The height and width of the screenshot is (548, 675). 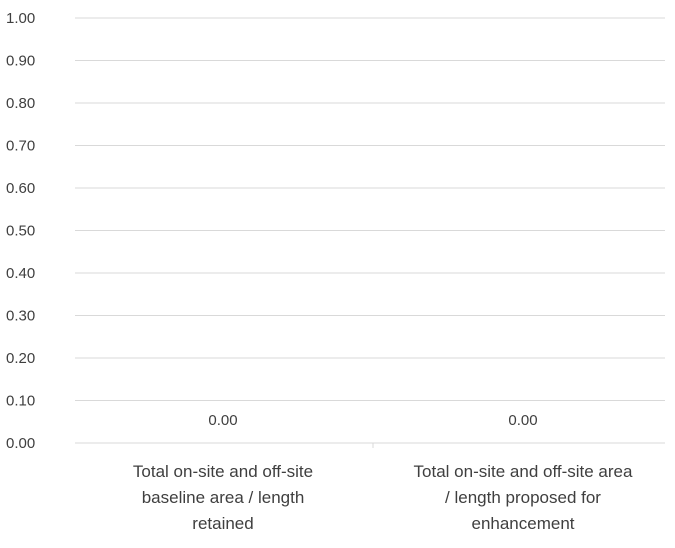 What do you see at coordinates (372, 420) in the screenshot?
I see `data-labels: 0.00 0.00` at bounding box center [372, 420].